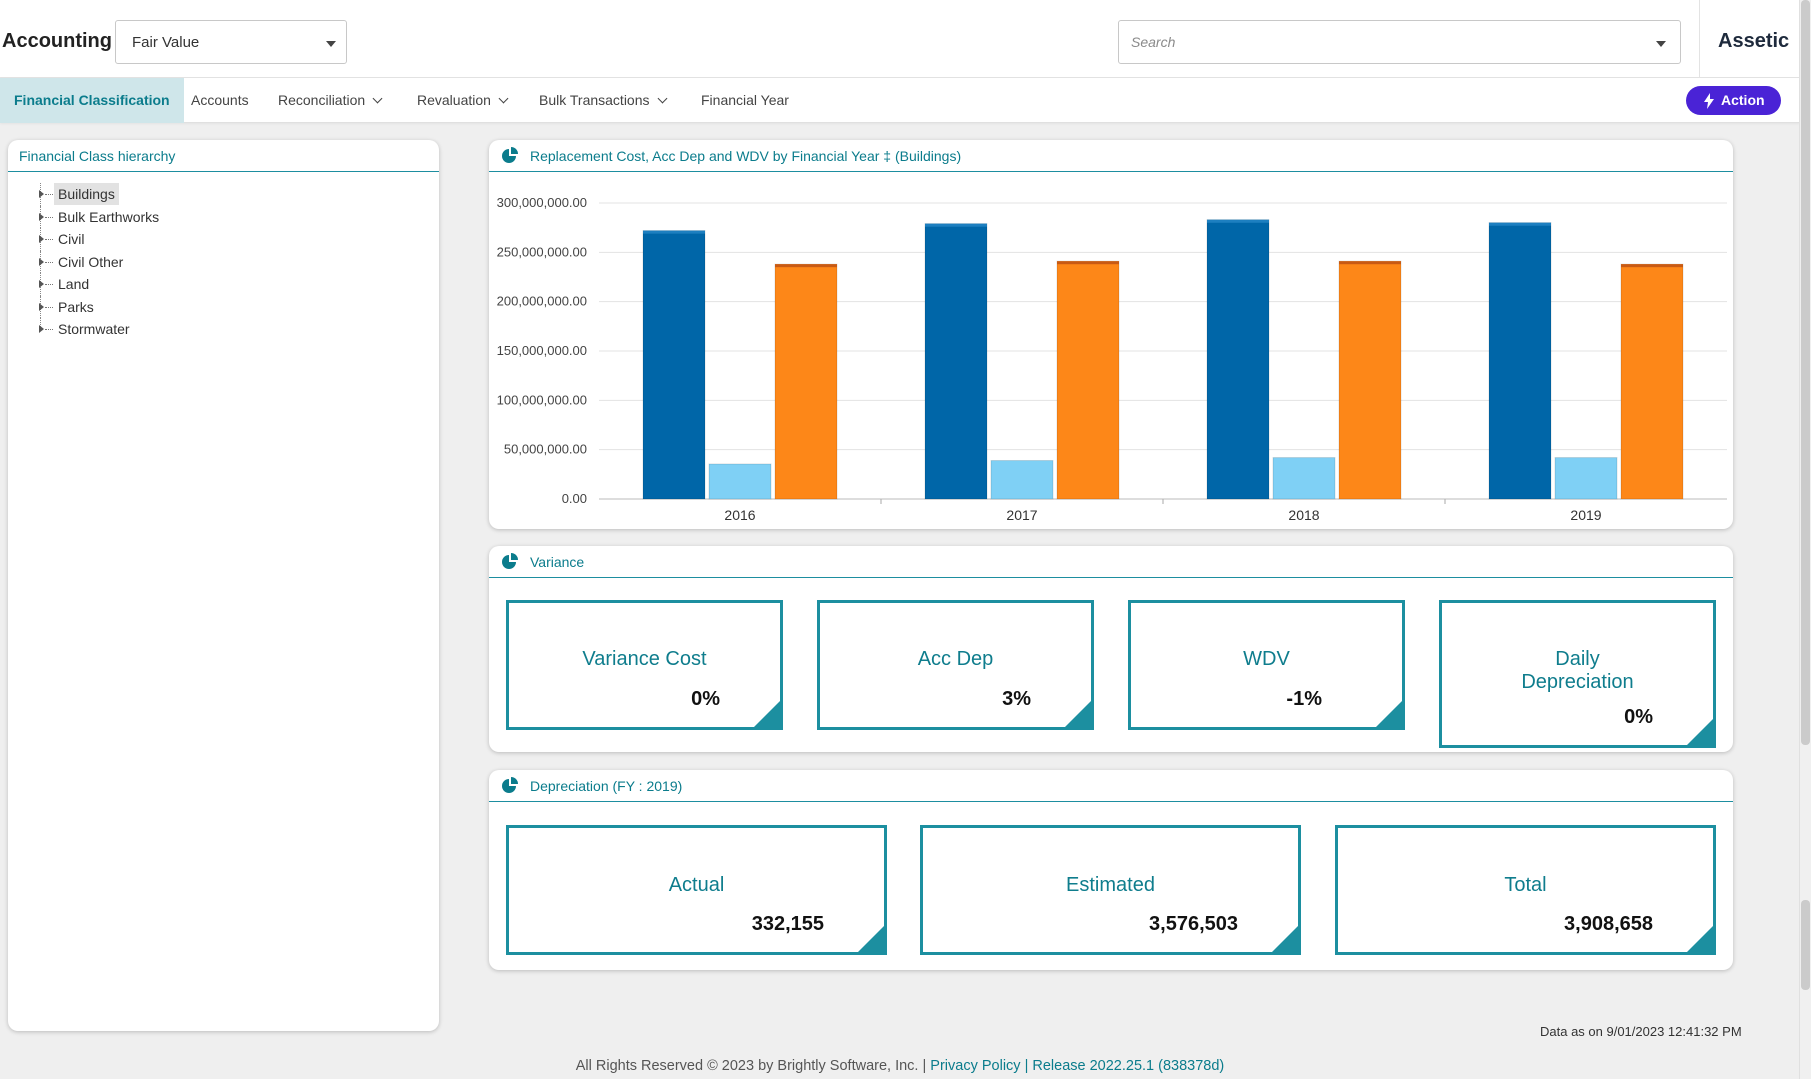  Describe the element at coordinates (542, 350) in the screenshot. I see `y-tick-label: 150,000,000.00` at that location.